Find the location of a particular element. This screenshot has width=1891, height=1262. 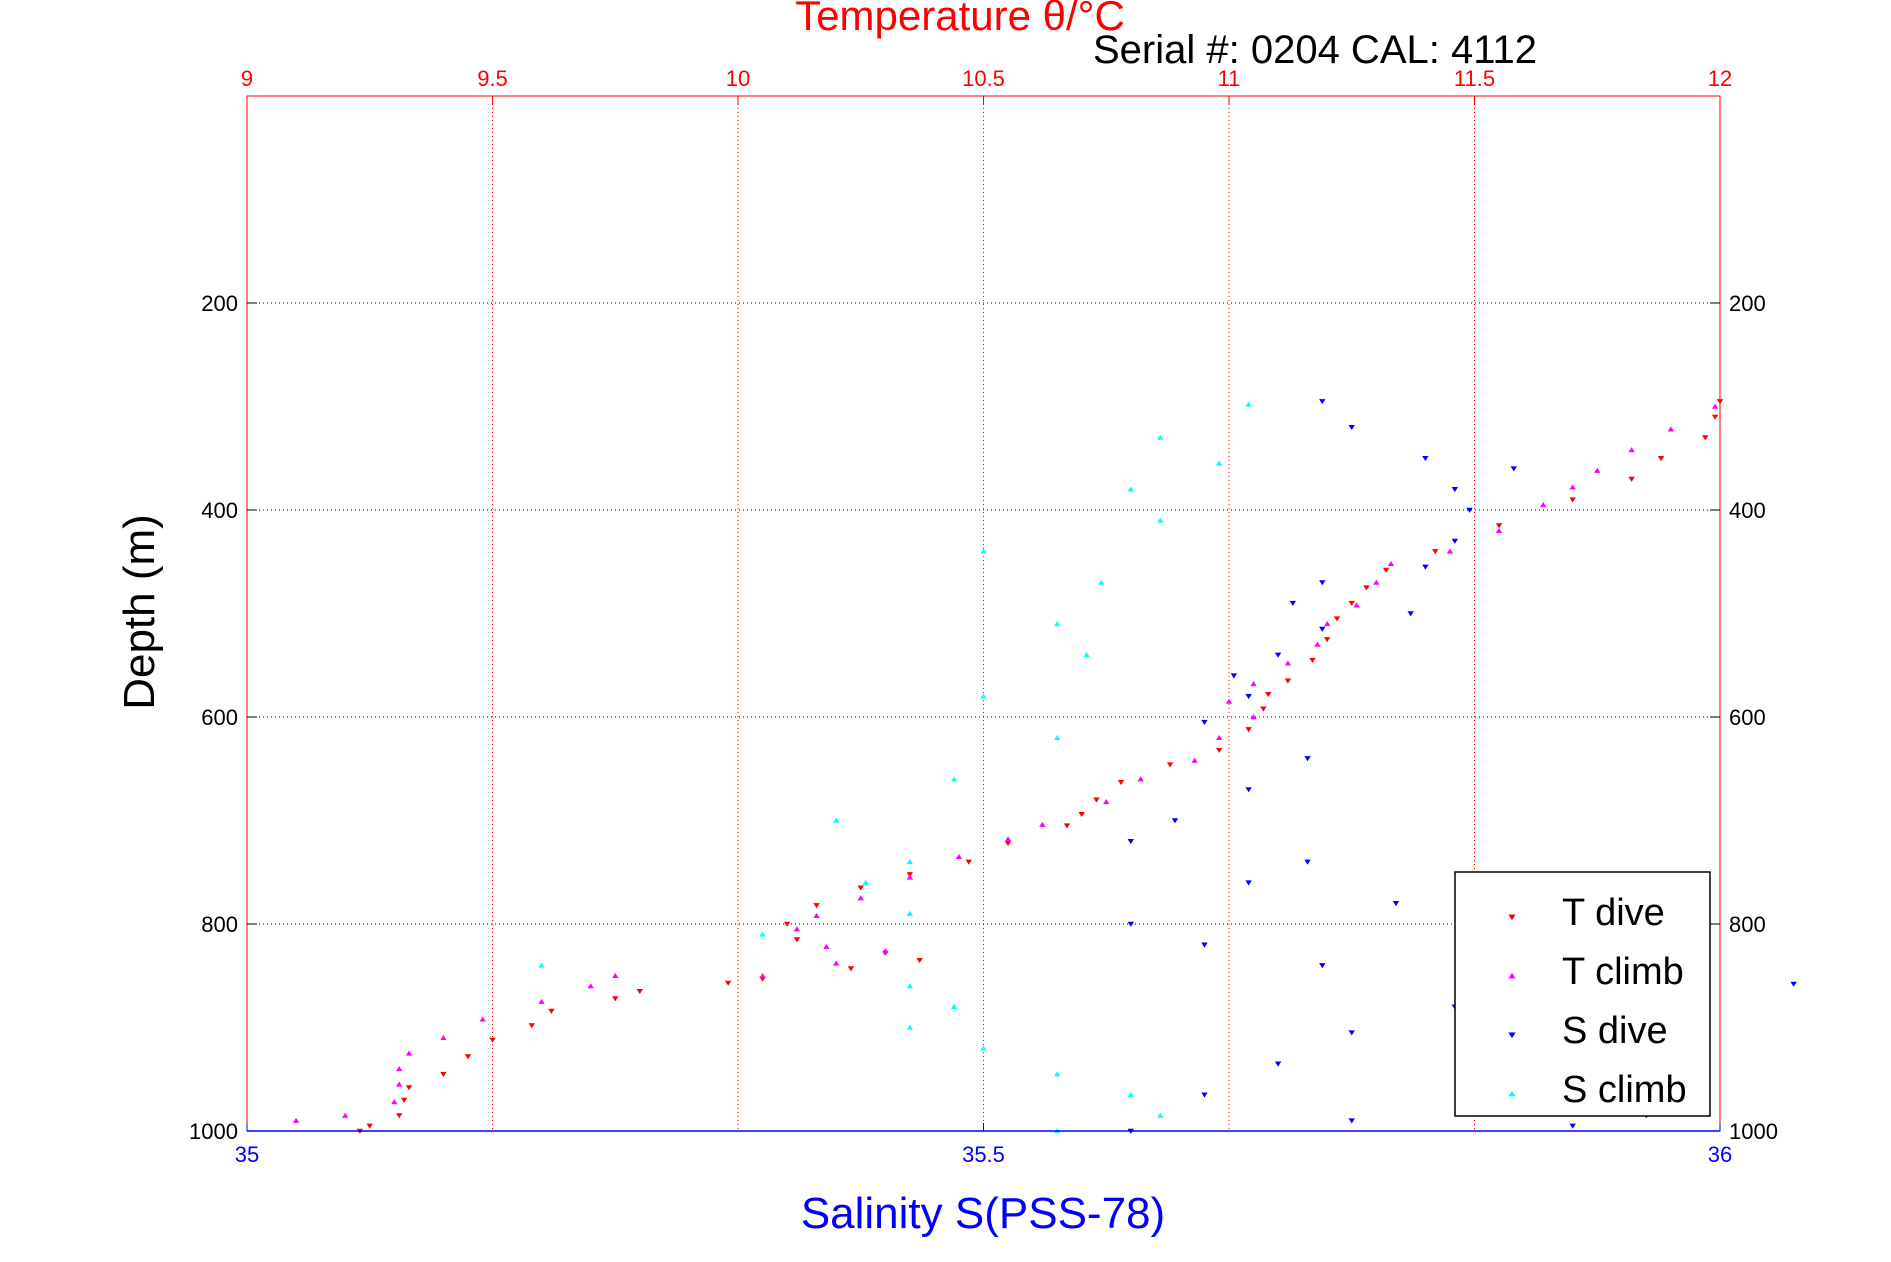

depth-tick-label-right: 600 is located at coordinates (1747, 717).